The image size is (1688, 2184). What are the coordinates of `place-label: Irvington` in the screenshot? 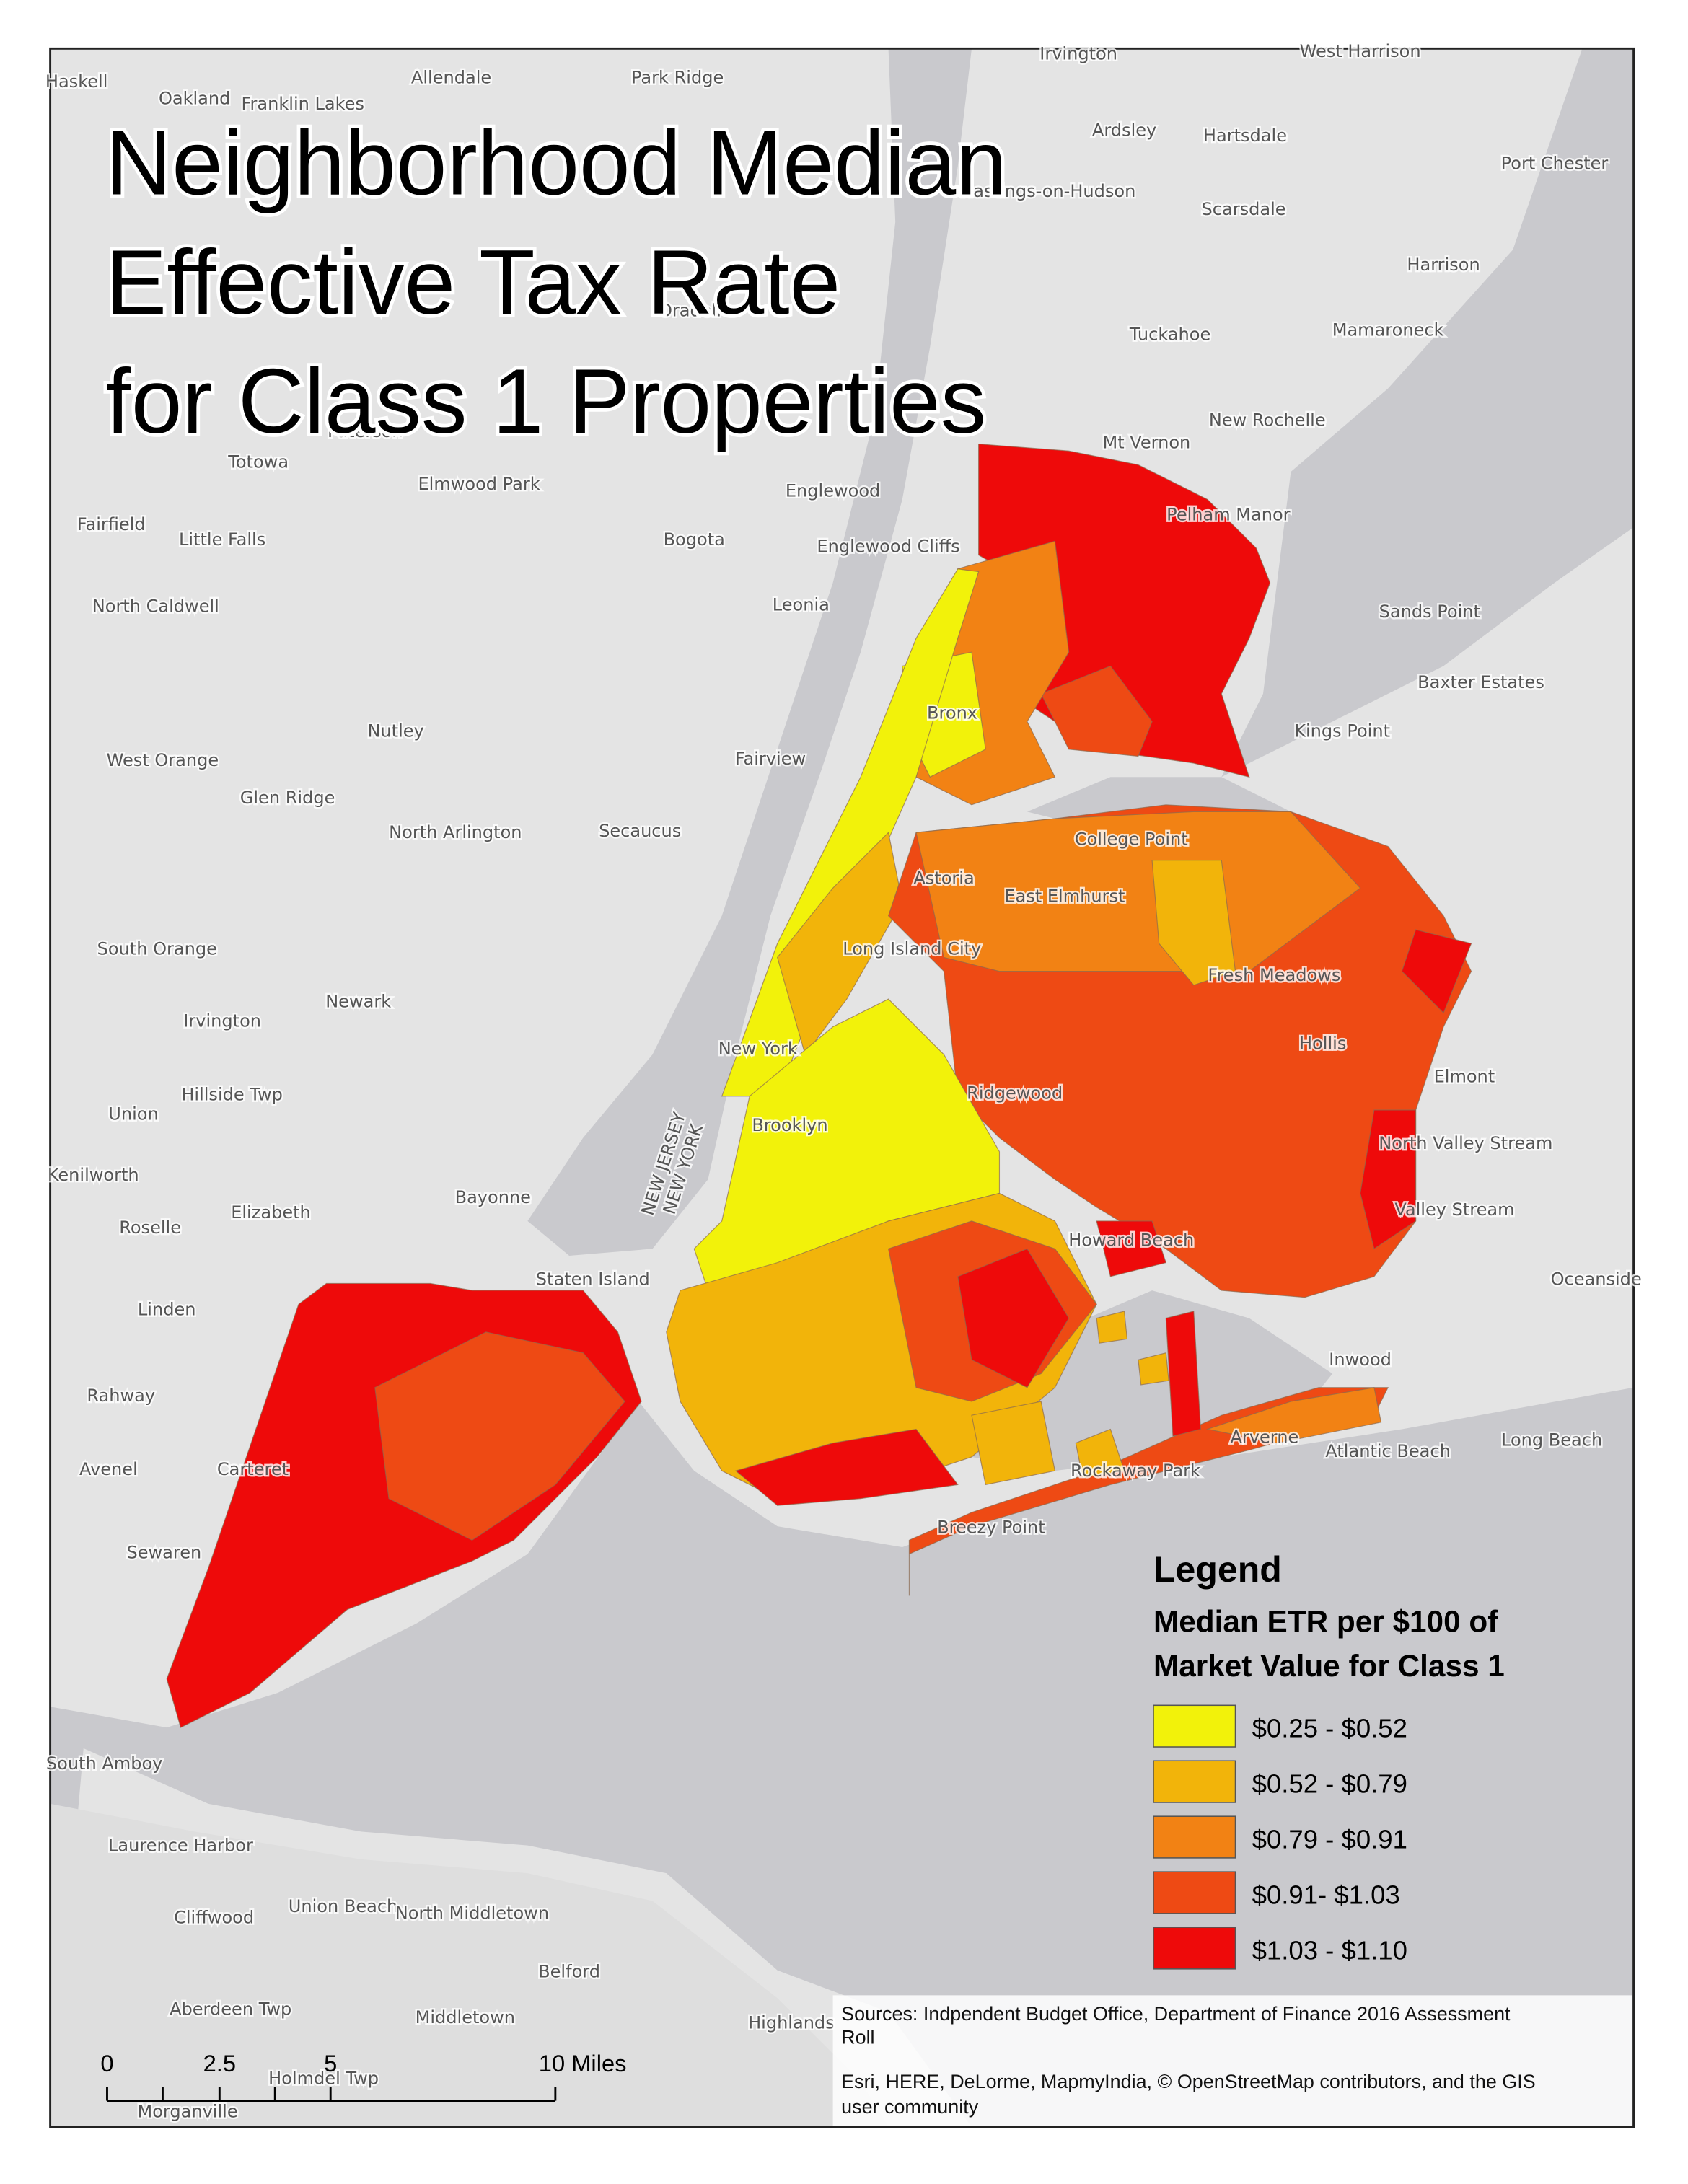 It's located at (1078, 54).